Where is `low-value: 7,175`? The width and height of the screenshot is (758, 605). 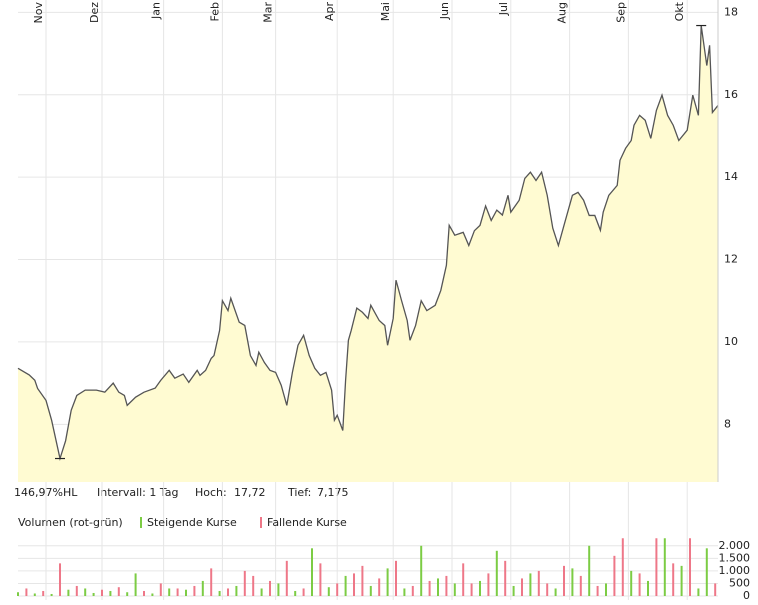 low-value: 7,175 is located at coordinates (333, 492).